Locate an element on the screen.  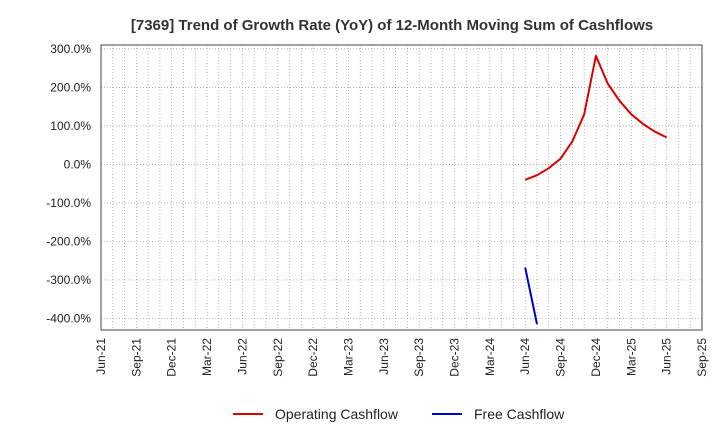
legend-label-free-cashflow: Free Cashflow is located at coordinates (519, 414).